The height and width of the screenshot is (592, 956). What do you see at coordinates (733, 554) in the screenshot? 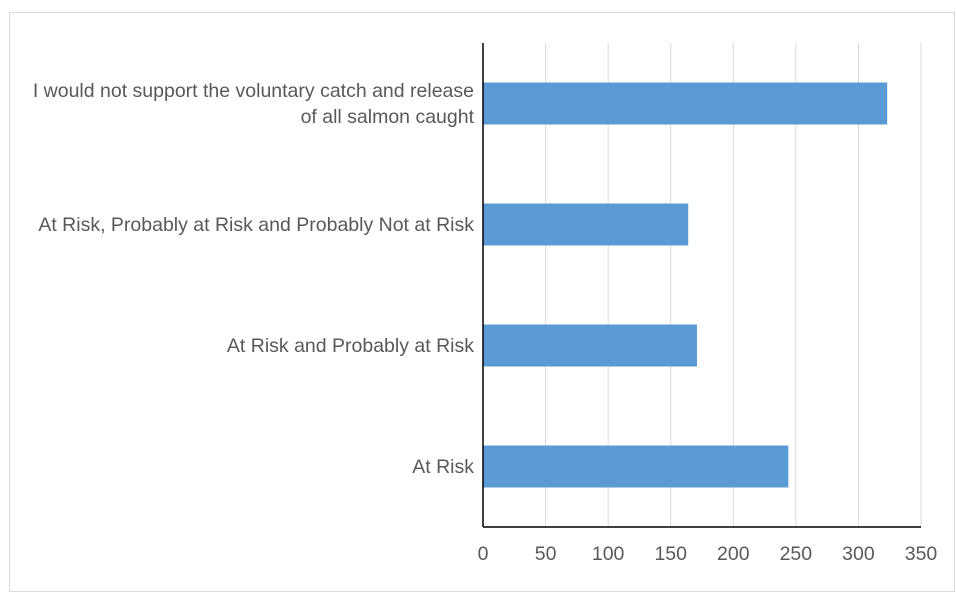
I see `x-tick-label: 200` at bounding box center [733, 554].